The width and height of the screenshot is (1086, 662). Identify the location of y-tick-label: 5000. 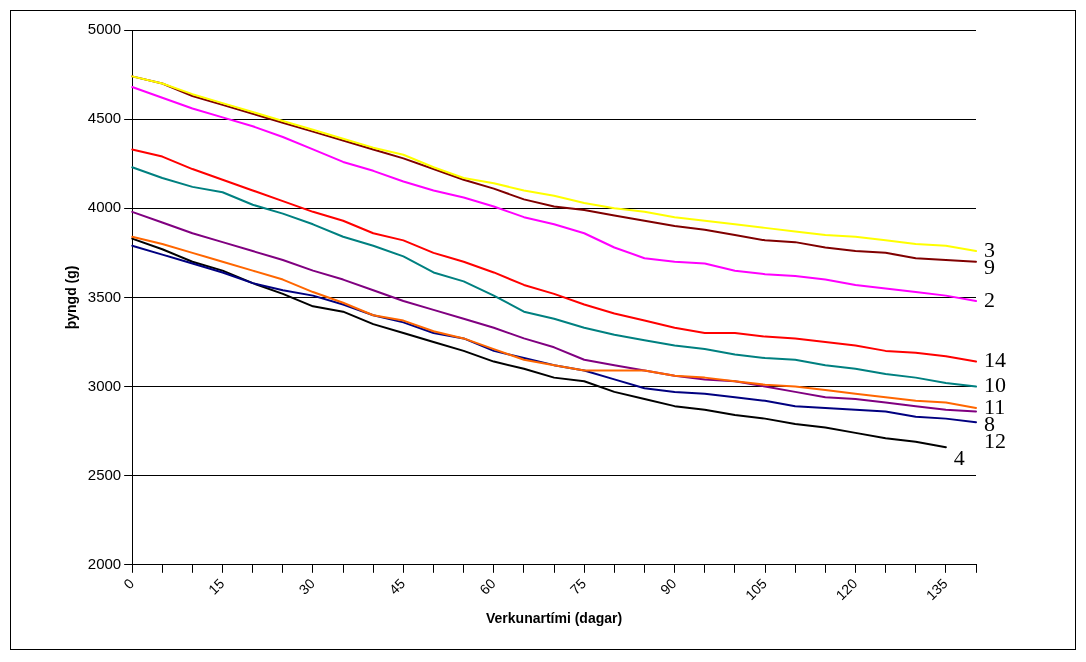
(104, 29).